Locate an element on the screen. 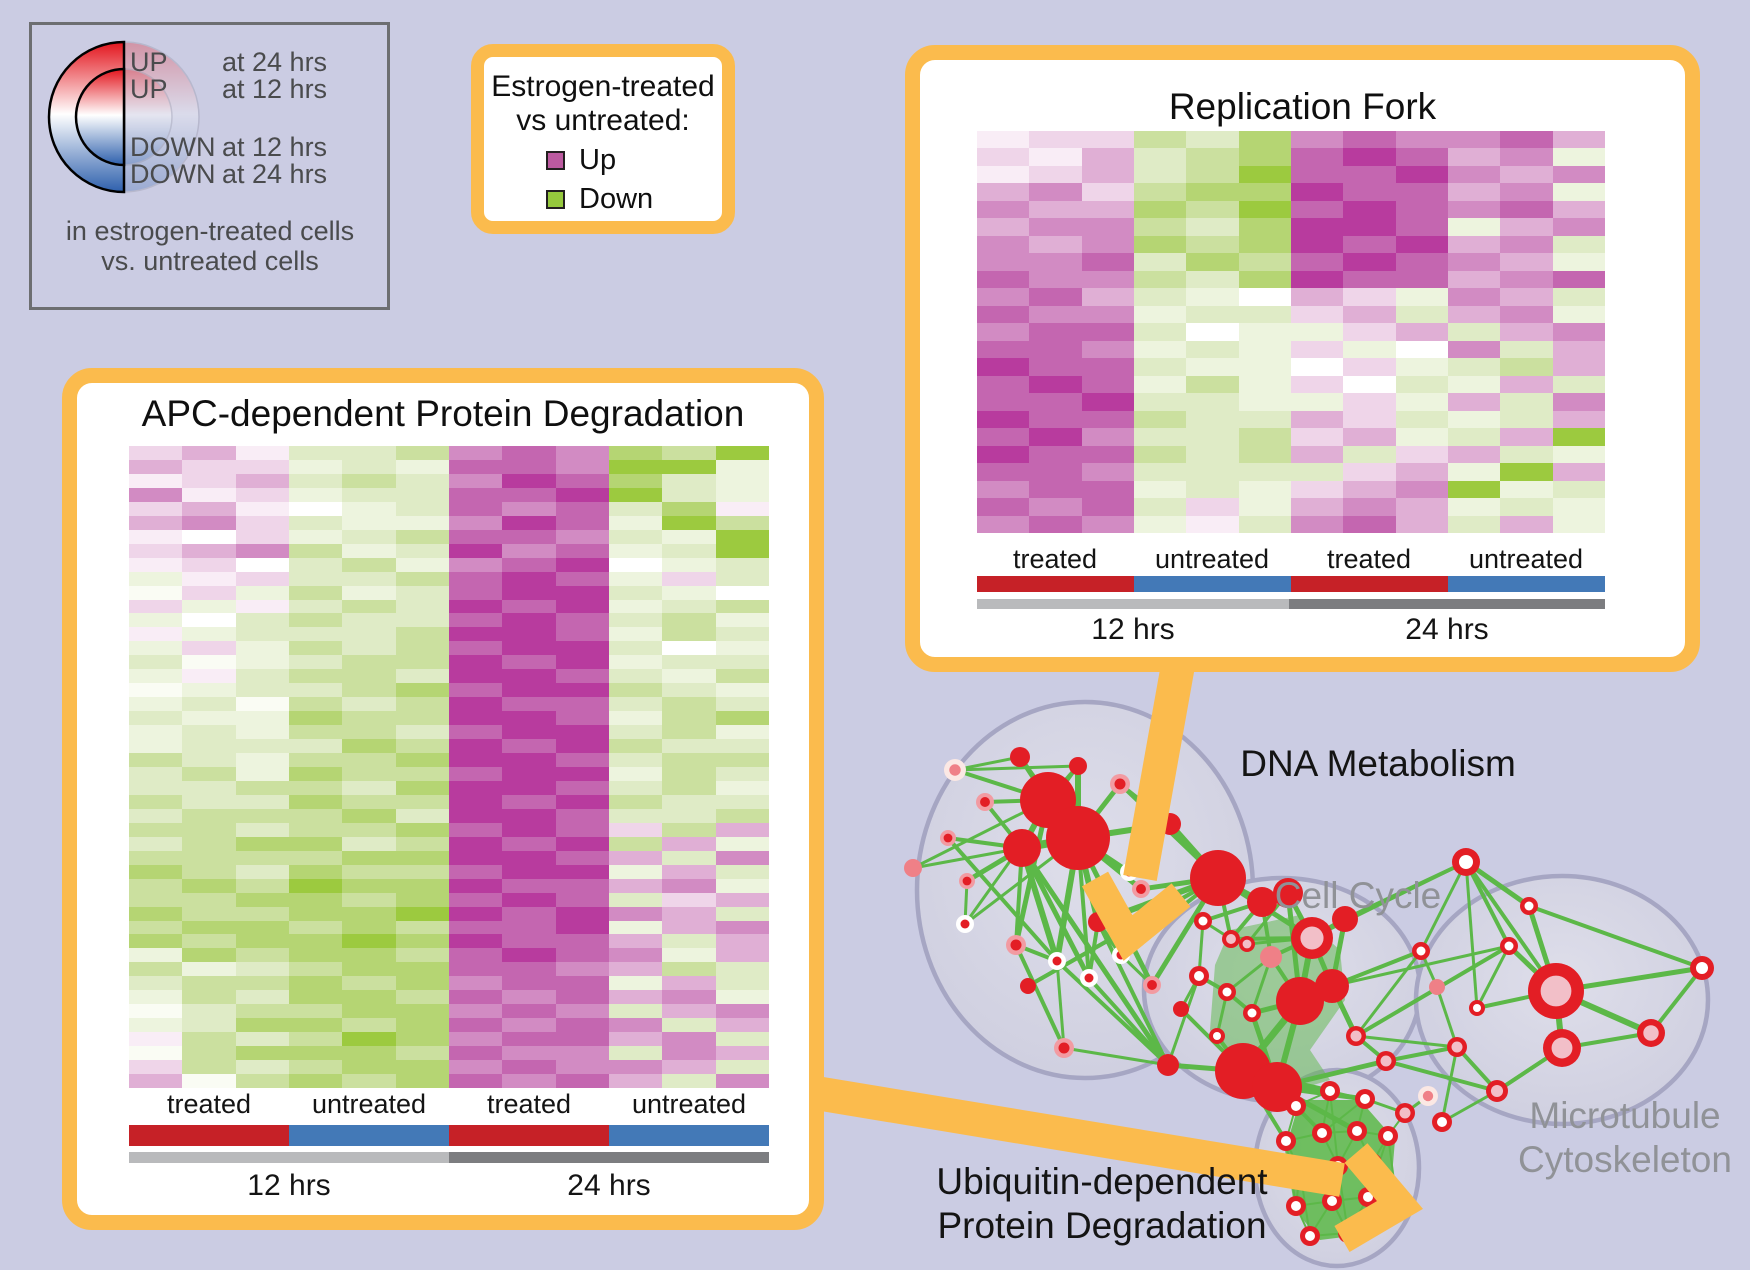 The height and width of the screenshot is (1279, 1750). inner-ring-left-half is located at coordinates (100, 117).